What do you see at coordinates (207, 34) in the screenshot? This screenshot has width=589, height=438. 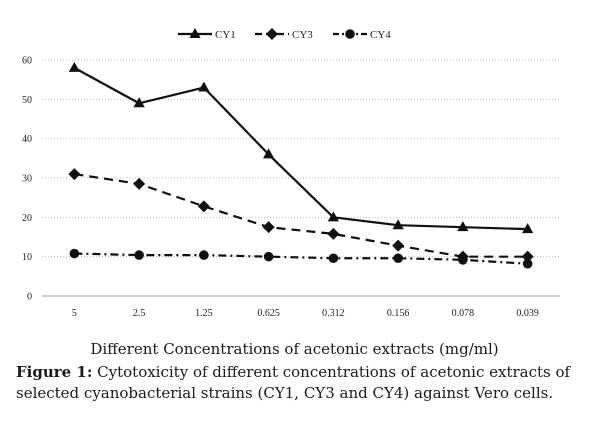 I see `legend-item-cy1: CY1` at bounding box center [207, 34].